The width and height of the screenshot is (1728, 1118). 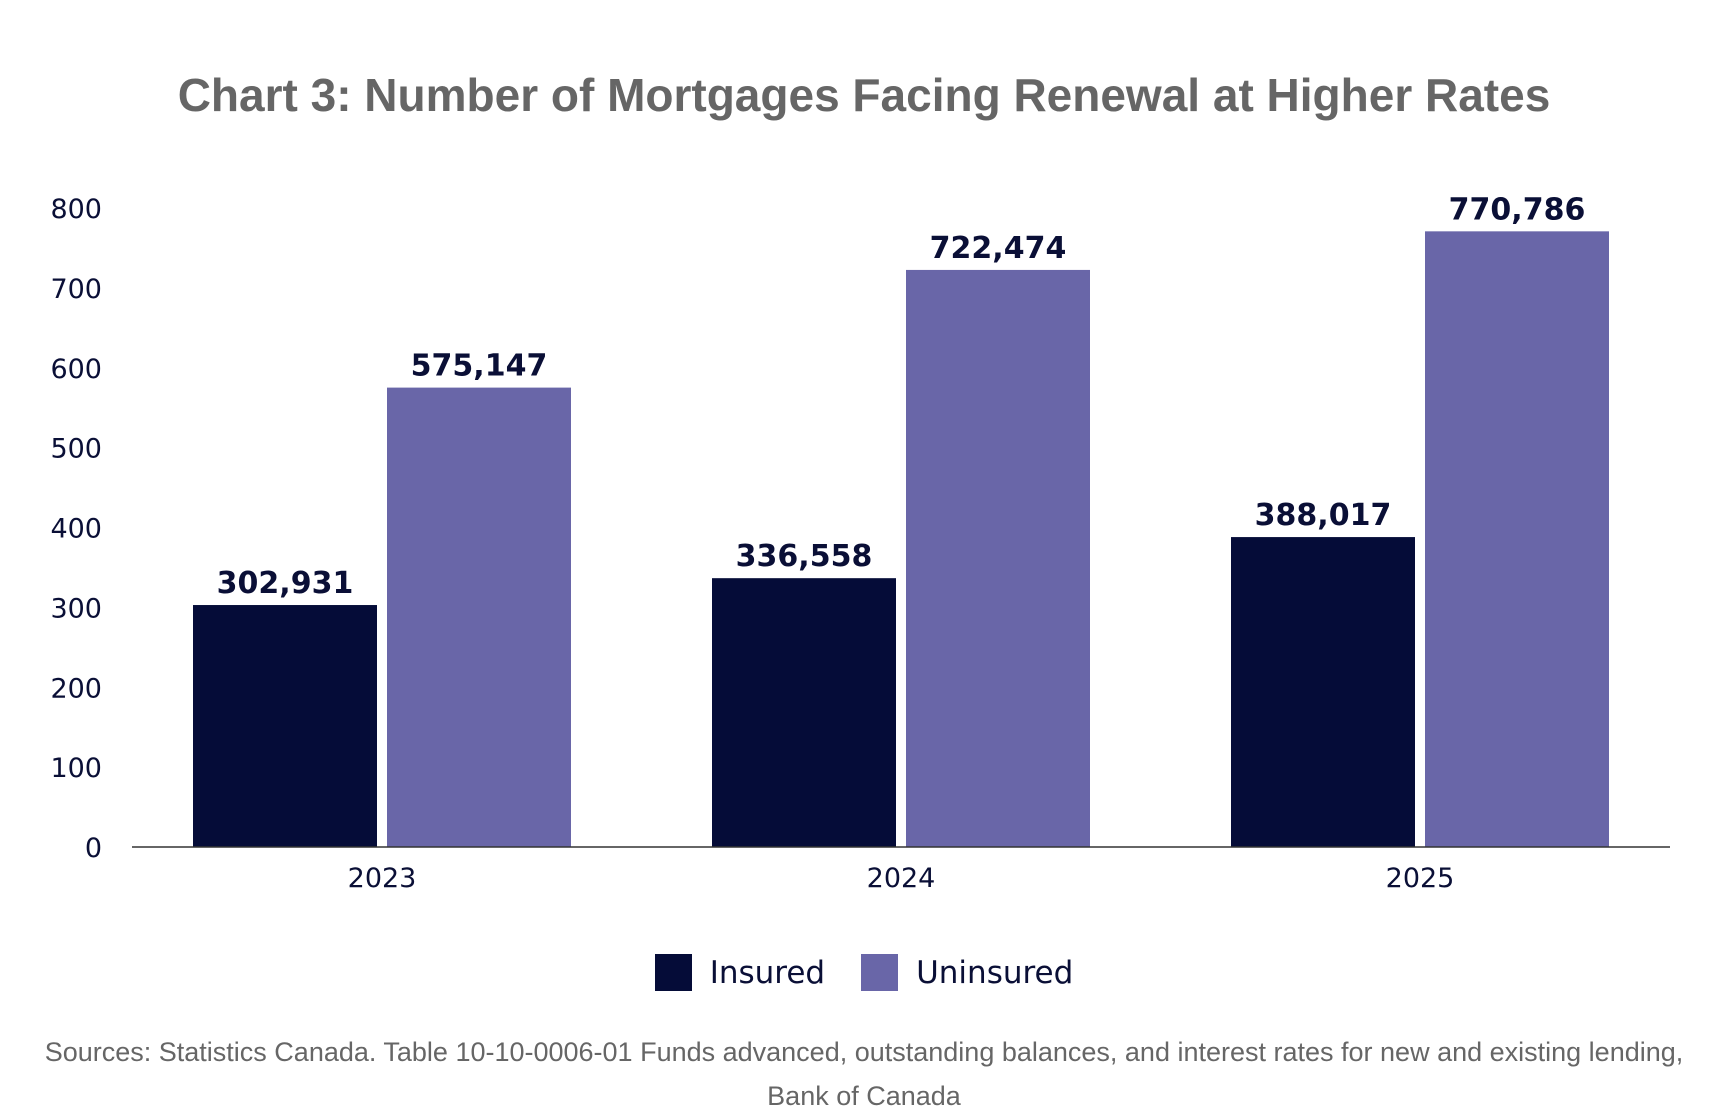 I want to click on bar-uninsured-2025, so click(x=1517, y=539).